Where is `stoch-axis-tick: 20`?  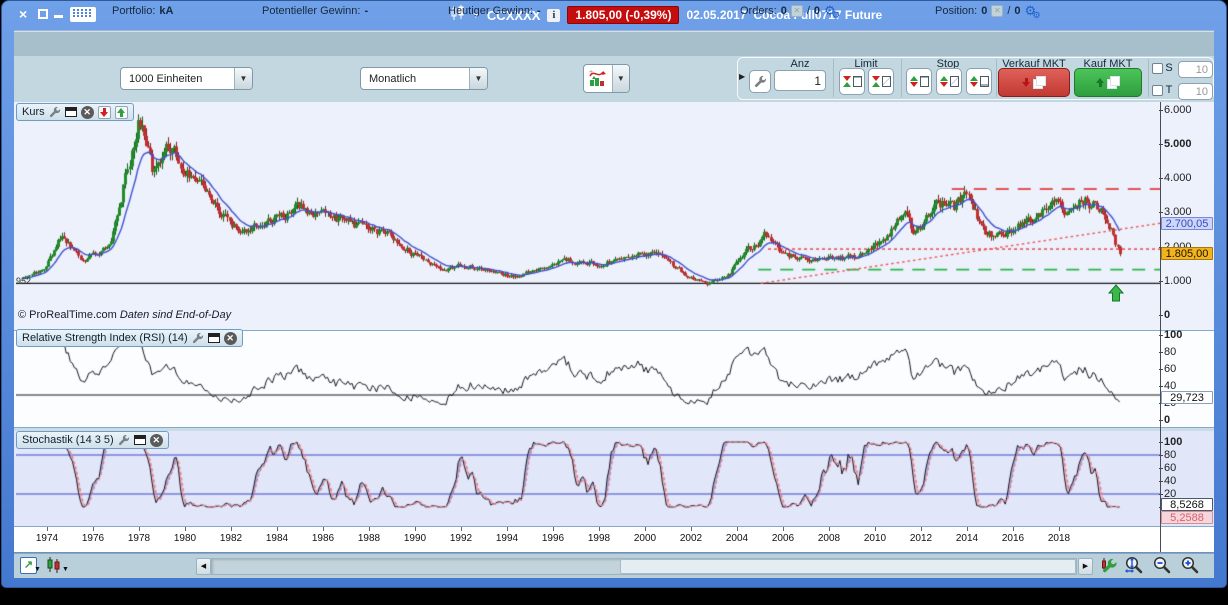 stoch-axis-tick: 20 is located at coordinates (1184, 494).